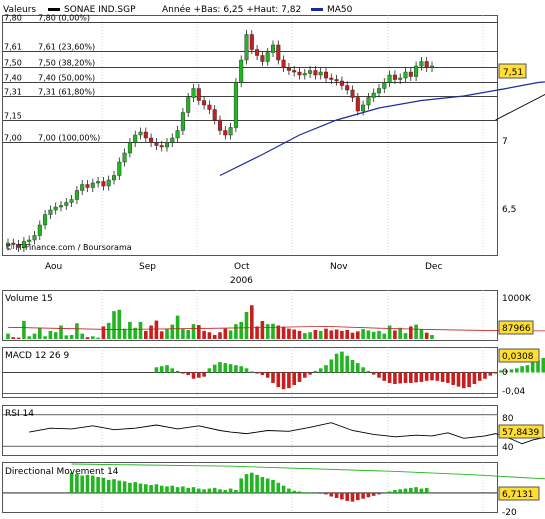 The image size is (545, 519). I want to click on dm-tick: -20, so click(509, 513).